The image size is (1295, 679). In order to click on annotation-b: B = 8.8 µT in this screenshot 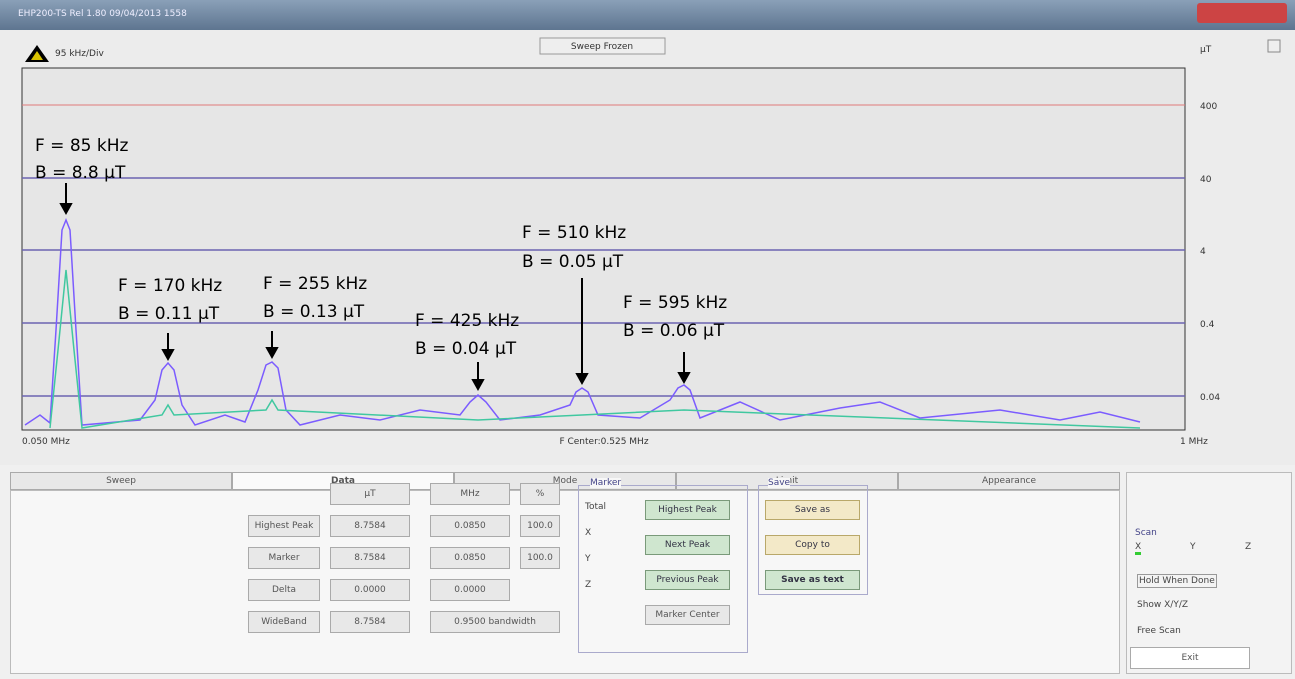, I will do `click(80, 173)`.